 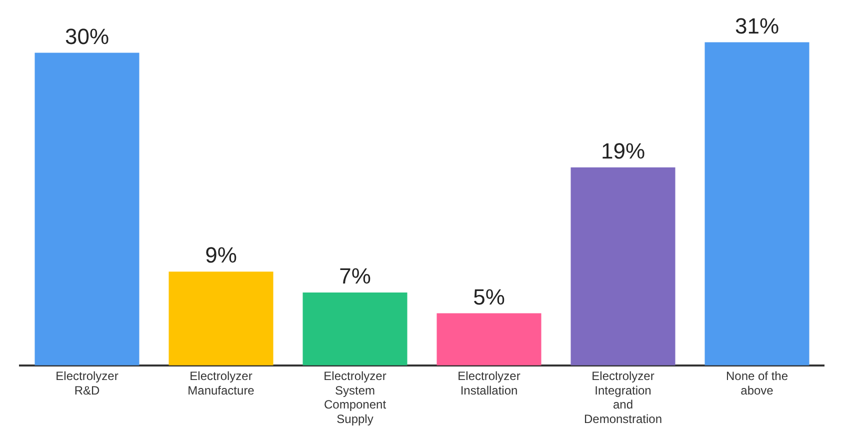 I want to click on data-label: 19%, so click(x=623, y=151).